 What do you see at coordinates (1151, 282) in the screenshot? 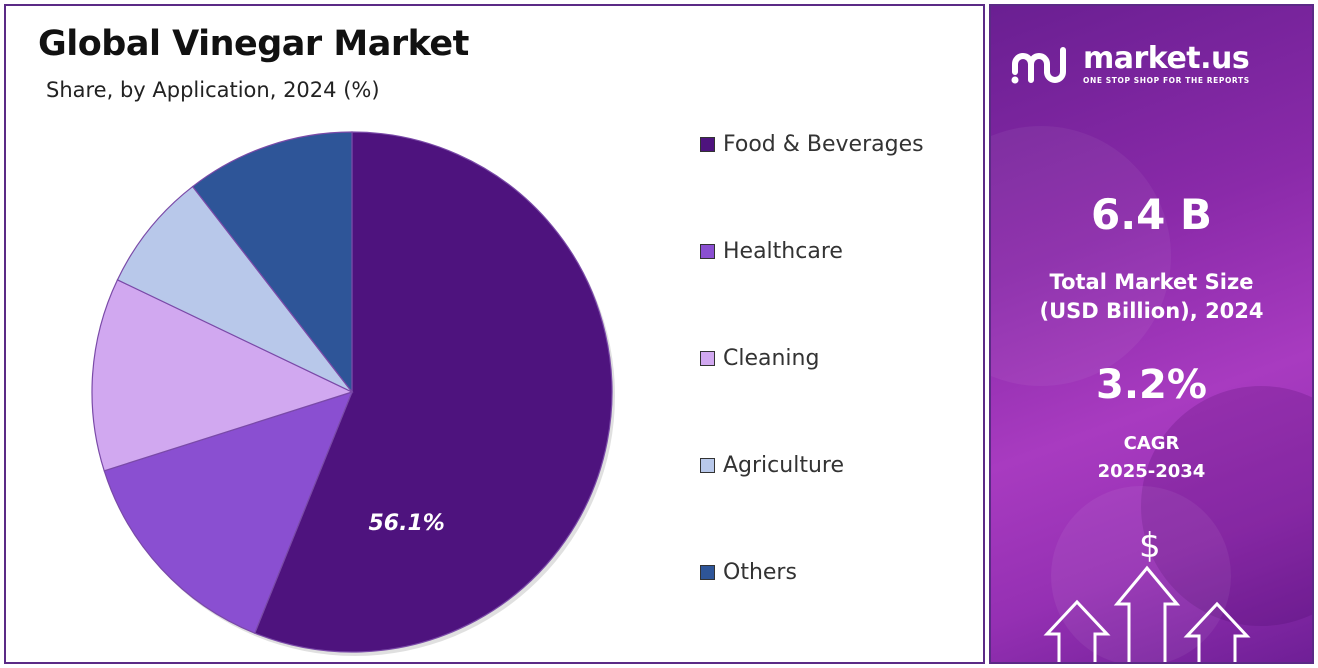
I see `market-size-label-line1: Total Market Size` at bounding box center [1151, 282].